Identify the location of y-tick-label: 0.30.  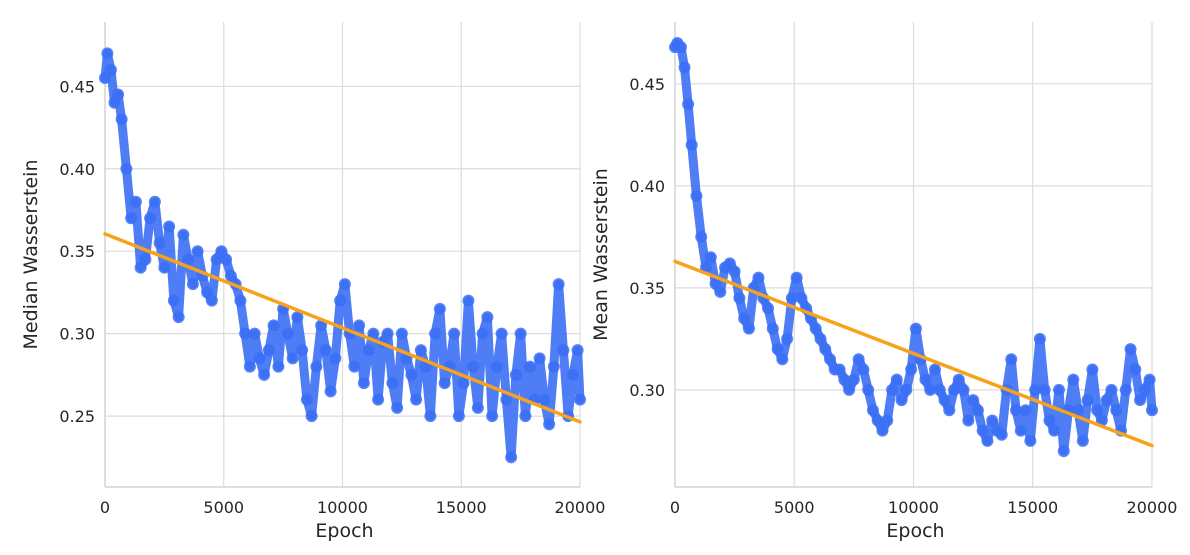
(647, 390).